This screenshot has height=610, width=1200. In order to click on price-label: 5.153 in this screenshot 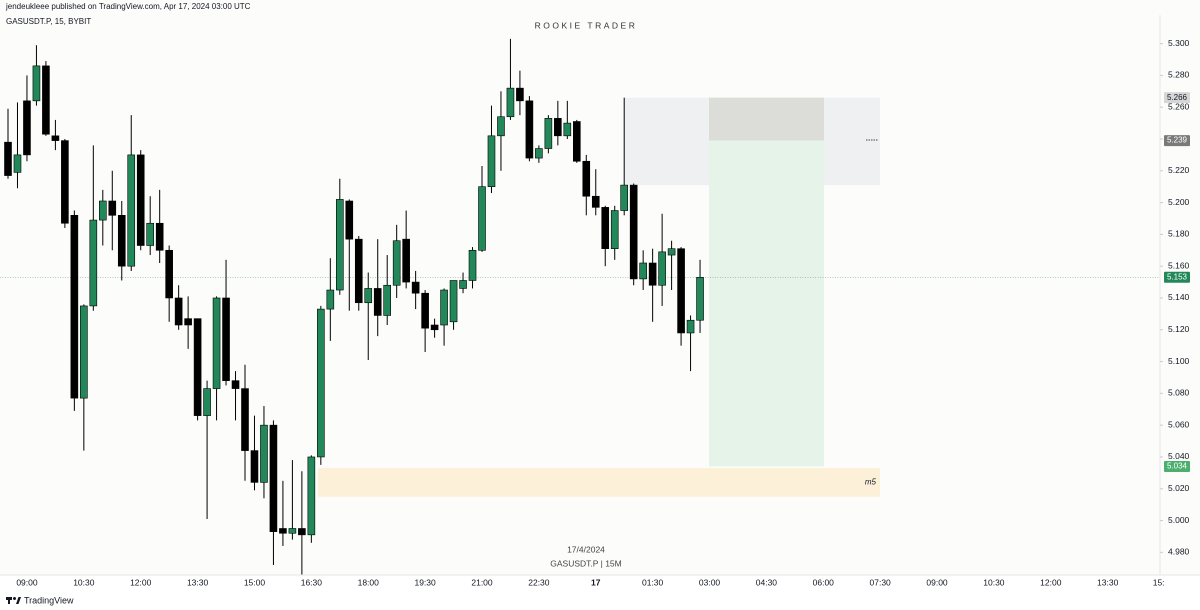, I will do `click(1177, 276)`.